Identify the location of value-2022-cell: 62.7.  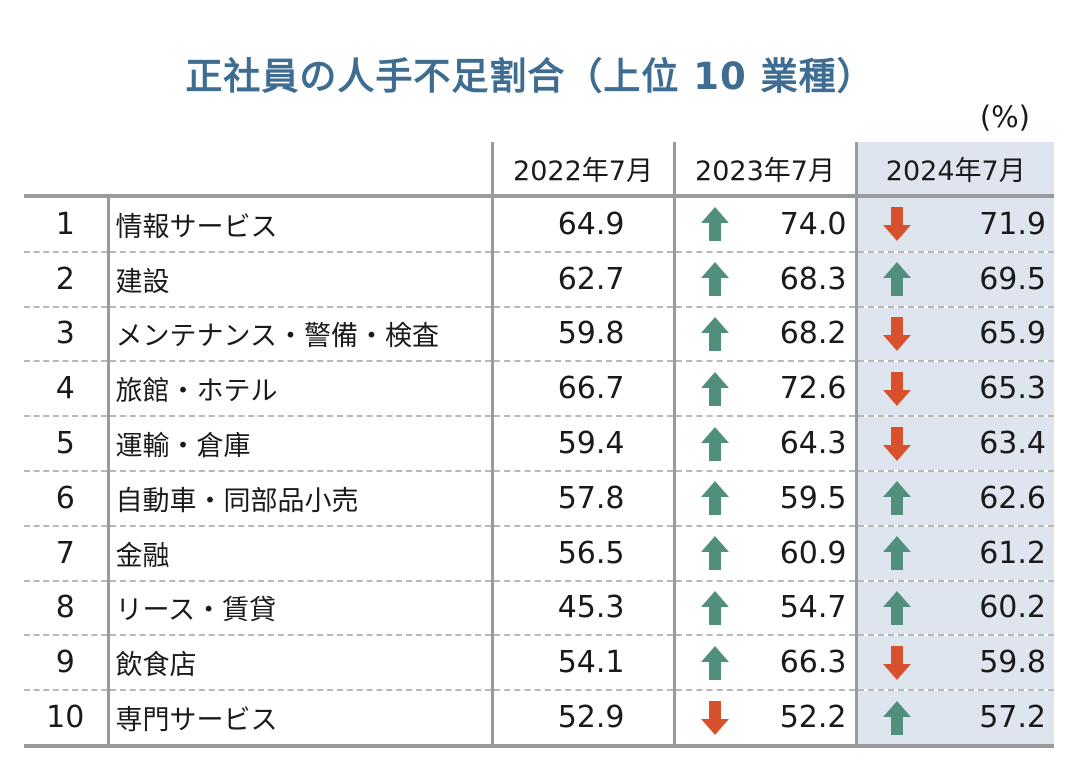
(582, 279).